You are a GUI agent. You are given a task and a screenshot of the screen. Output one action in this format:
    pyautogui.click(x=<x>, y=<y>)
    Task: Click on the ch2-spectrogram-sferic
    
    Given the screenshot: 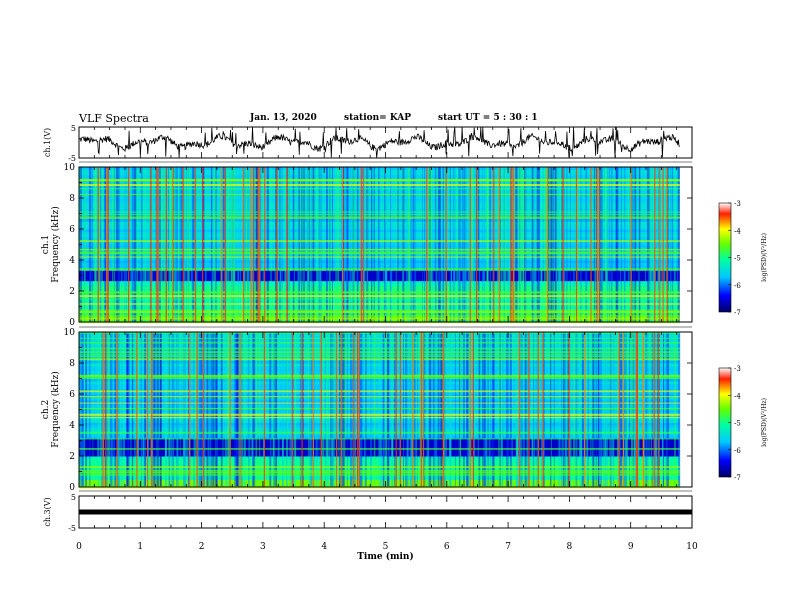 What is the action you would take?
    pyautogui.click(x=197, y=409)
    